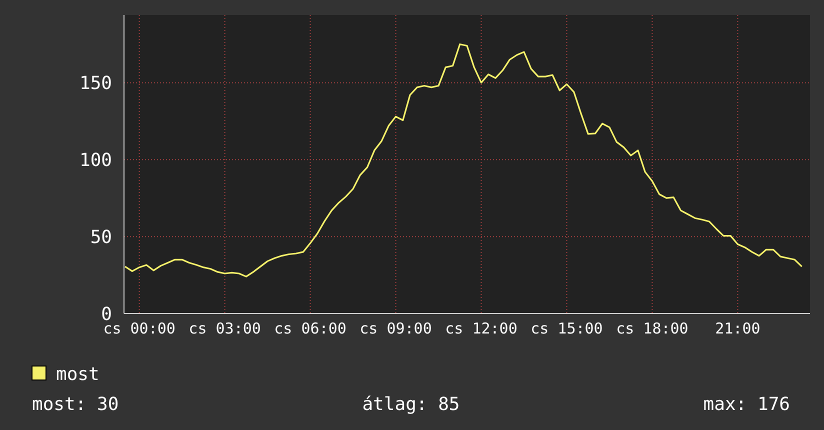 Image resolution: width=824 pixels, height=430 pixels. Describe the element at coordinates (481, 329) in the screenshot. I see `x-tick-label: cs 12:00` at that location.